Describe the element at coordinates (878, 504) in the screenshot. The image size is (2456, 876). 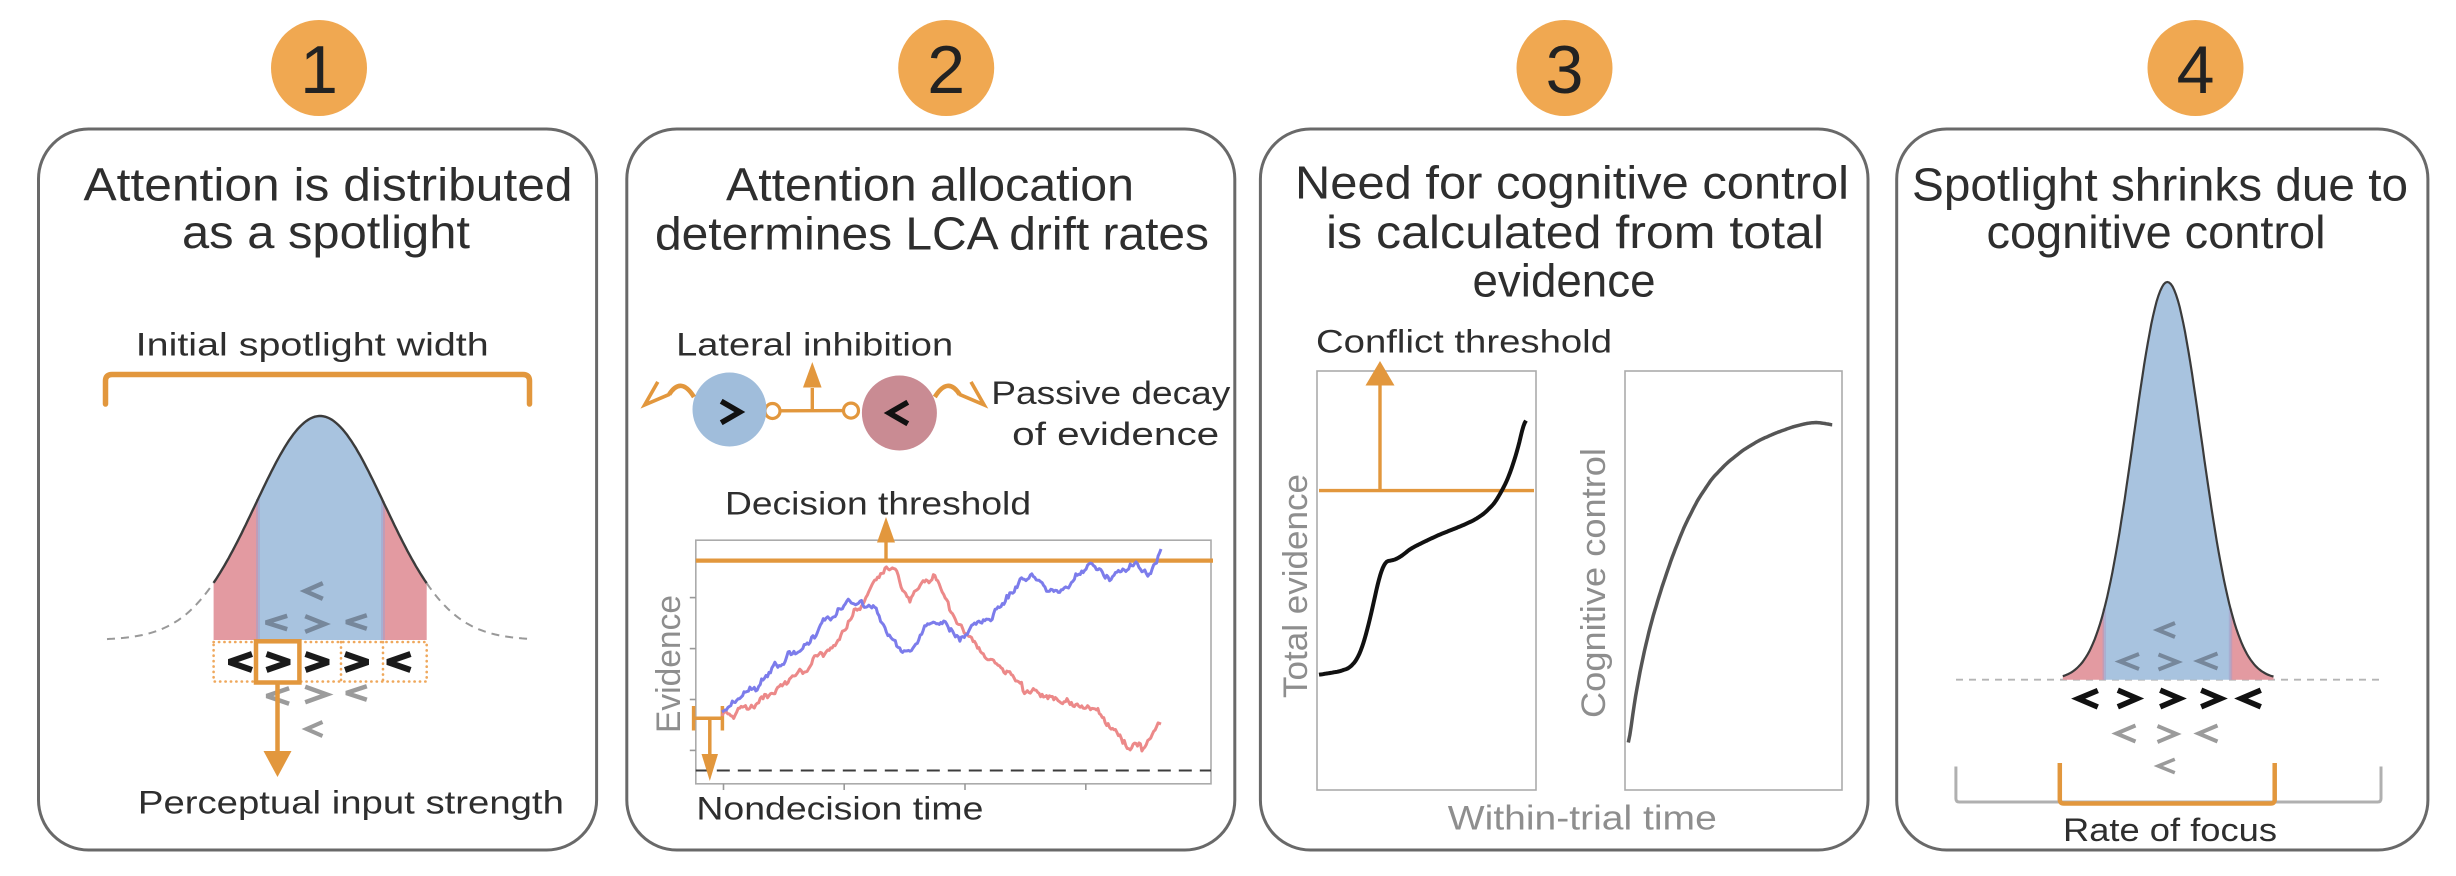
I see `svg-text: Decision threshold` at that location.